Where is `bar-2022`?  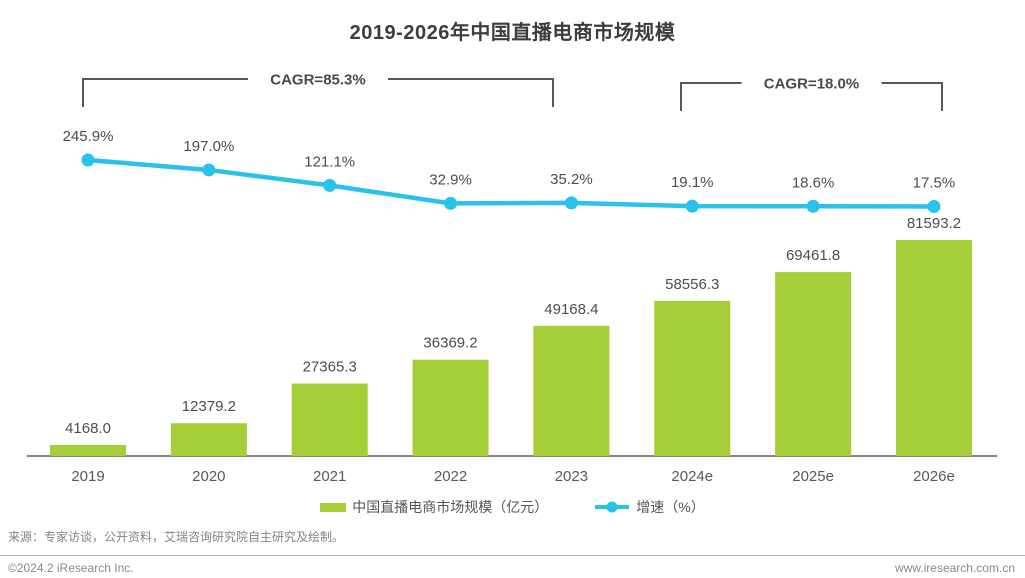 bar-2022 is located at coordinates (450, 407).